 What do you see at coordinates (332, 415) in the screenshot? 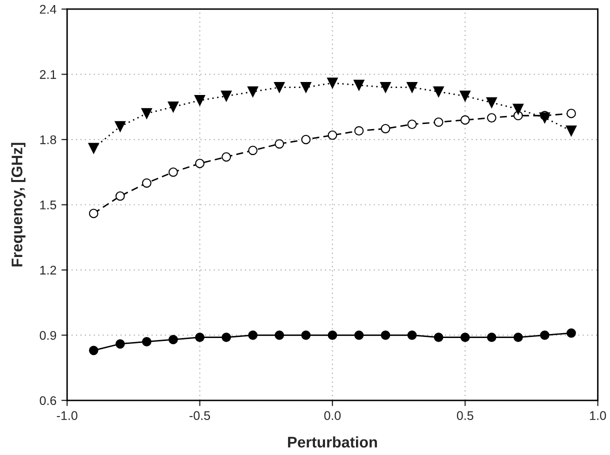
I see `x-tick-label: 0.0` at bounding box center [332, 415].